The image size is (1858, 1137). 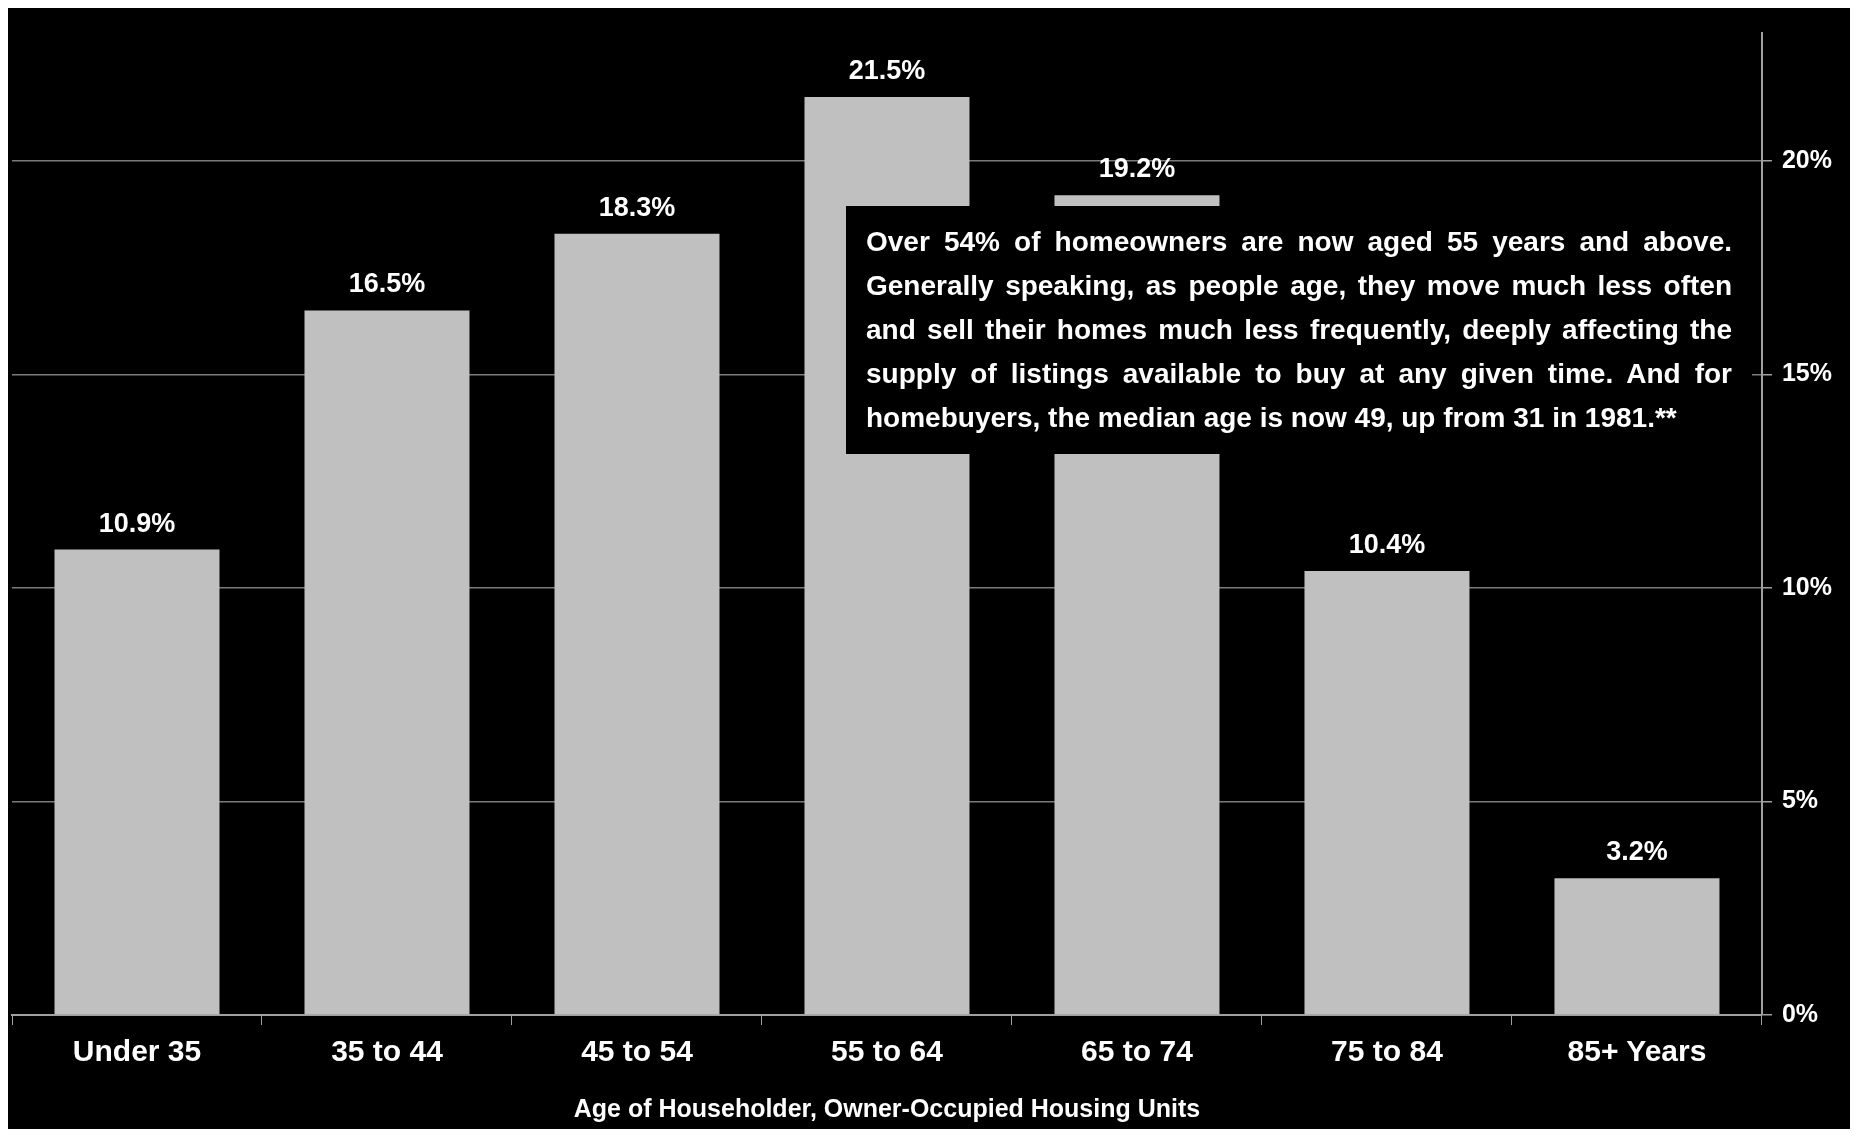 I want to click on data-label: 3.2%, so click(x=1637, y=851).